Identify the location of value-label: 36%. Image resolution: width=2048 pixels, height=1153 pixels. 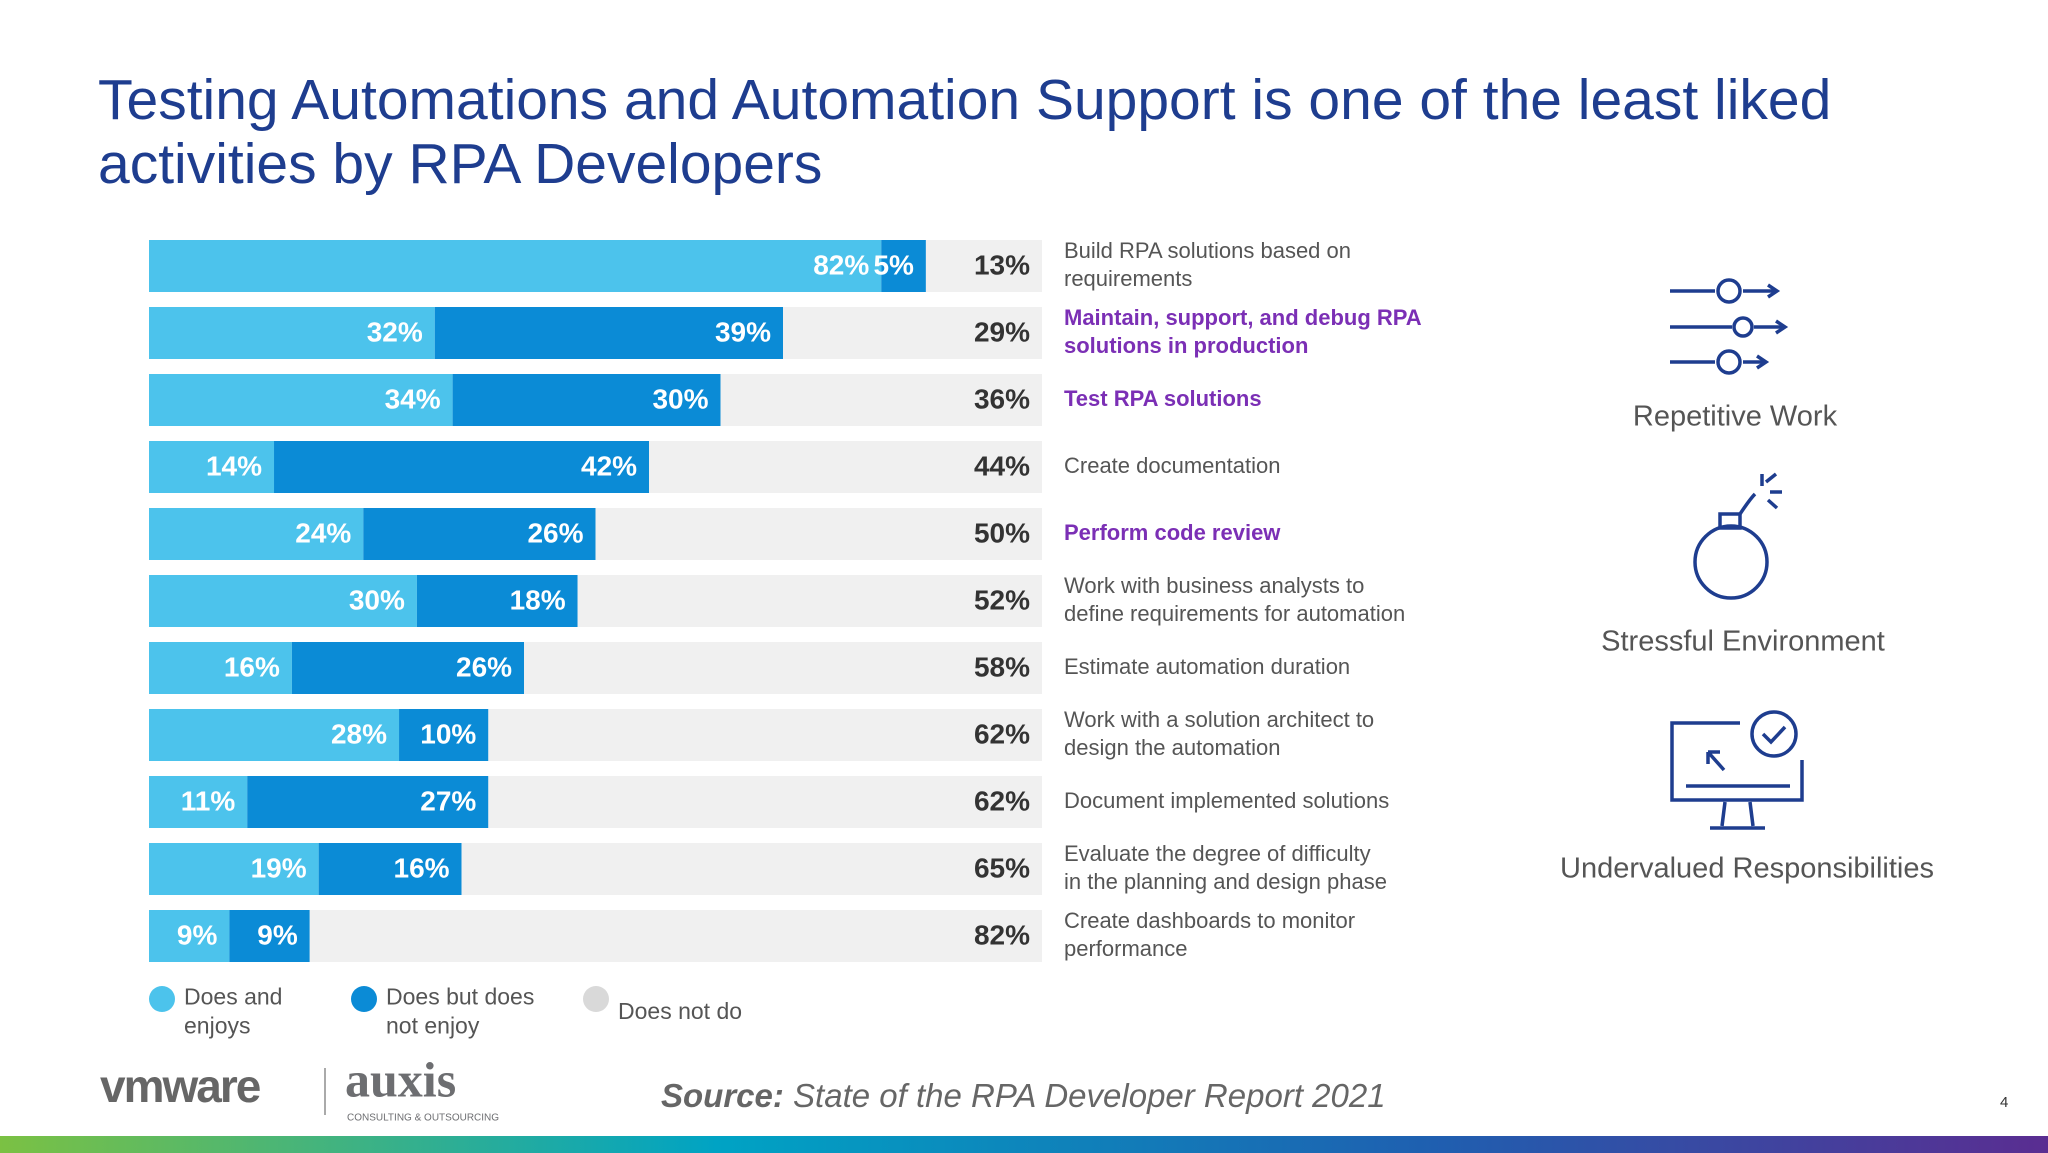
(1002, 398).